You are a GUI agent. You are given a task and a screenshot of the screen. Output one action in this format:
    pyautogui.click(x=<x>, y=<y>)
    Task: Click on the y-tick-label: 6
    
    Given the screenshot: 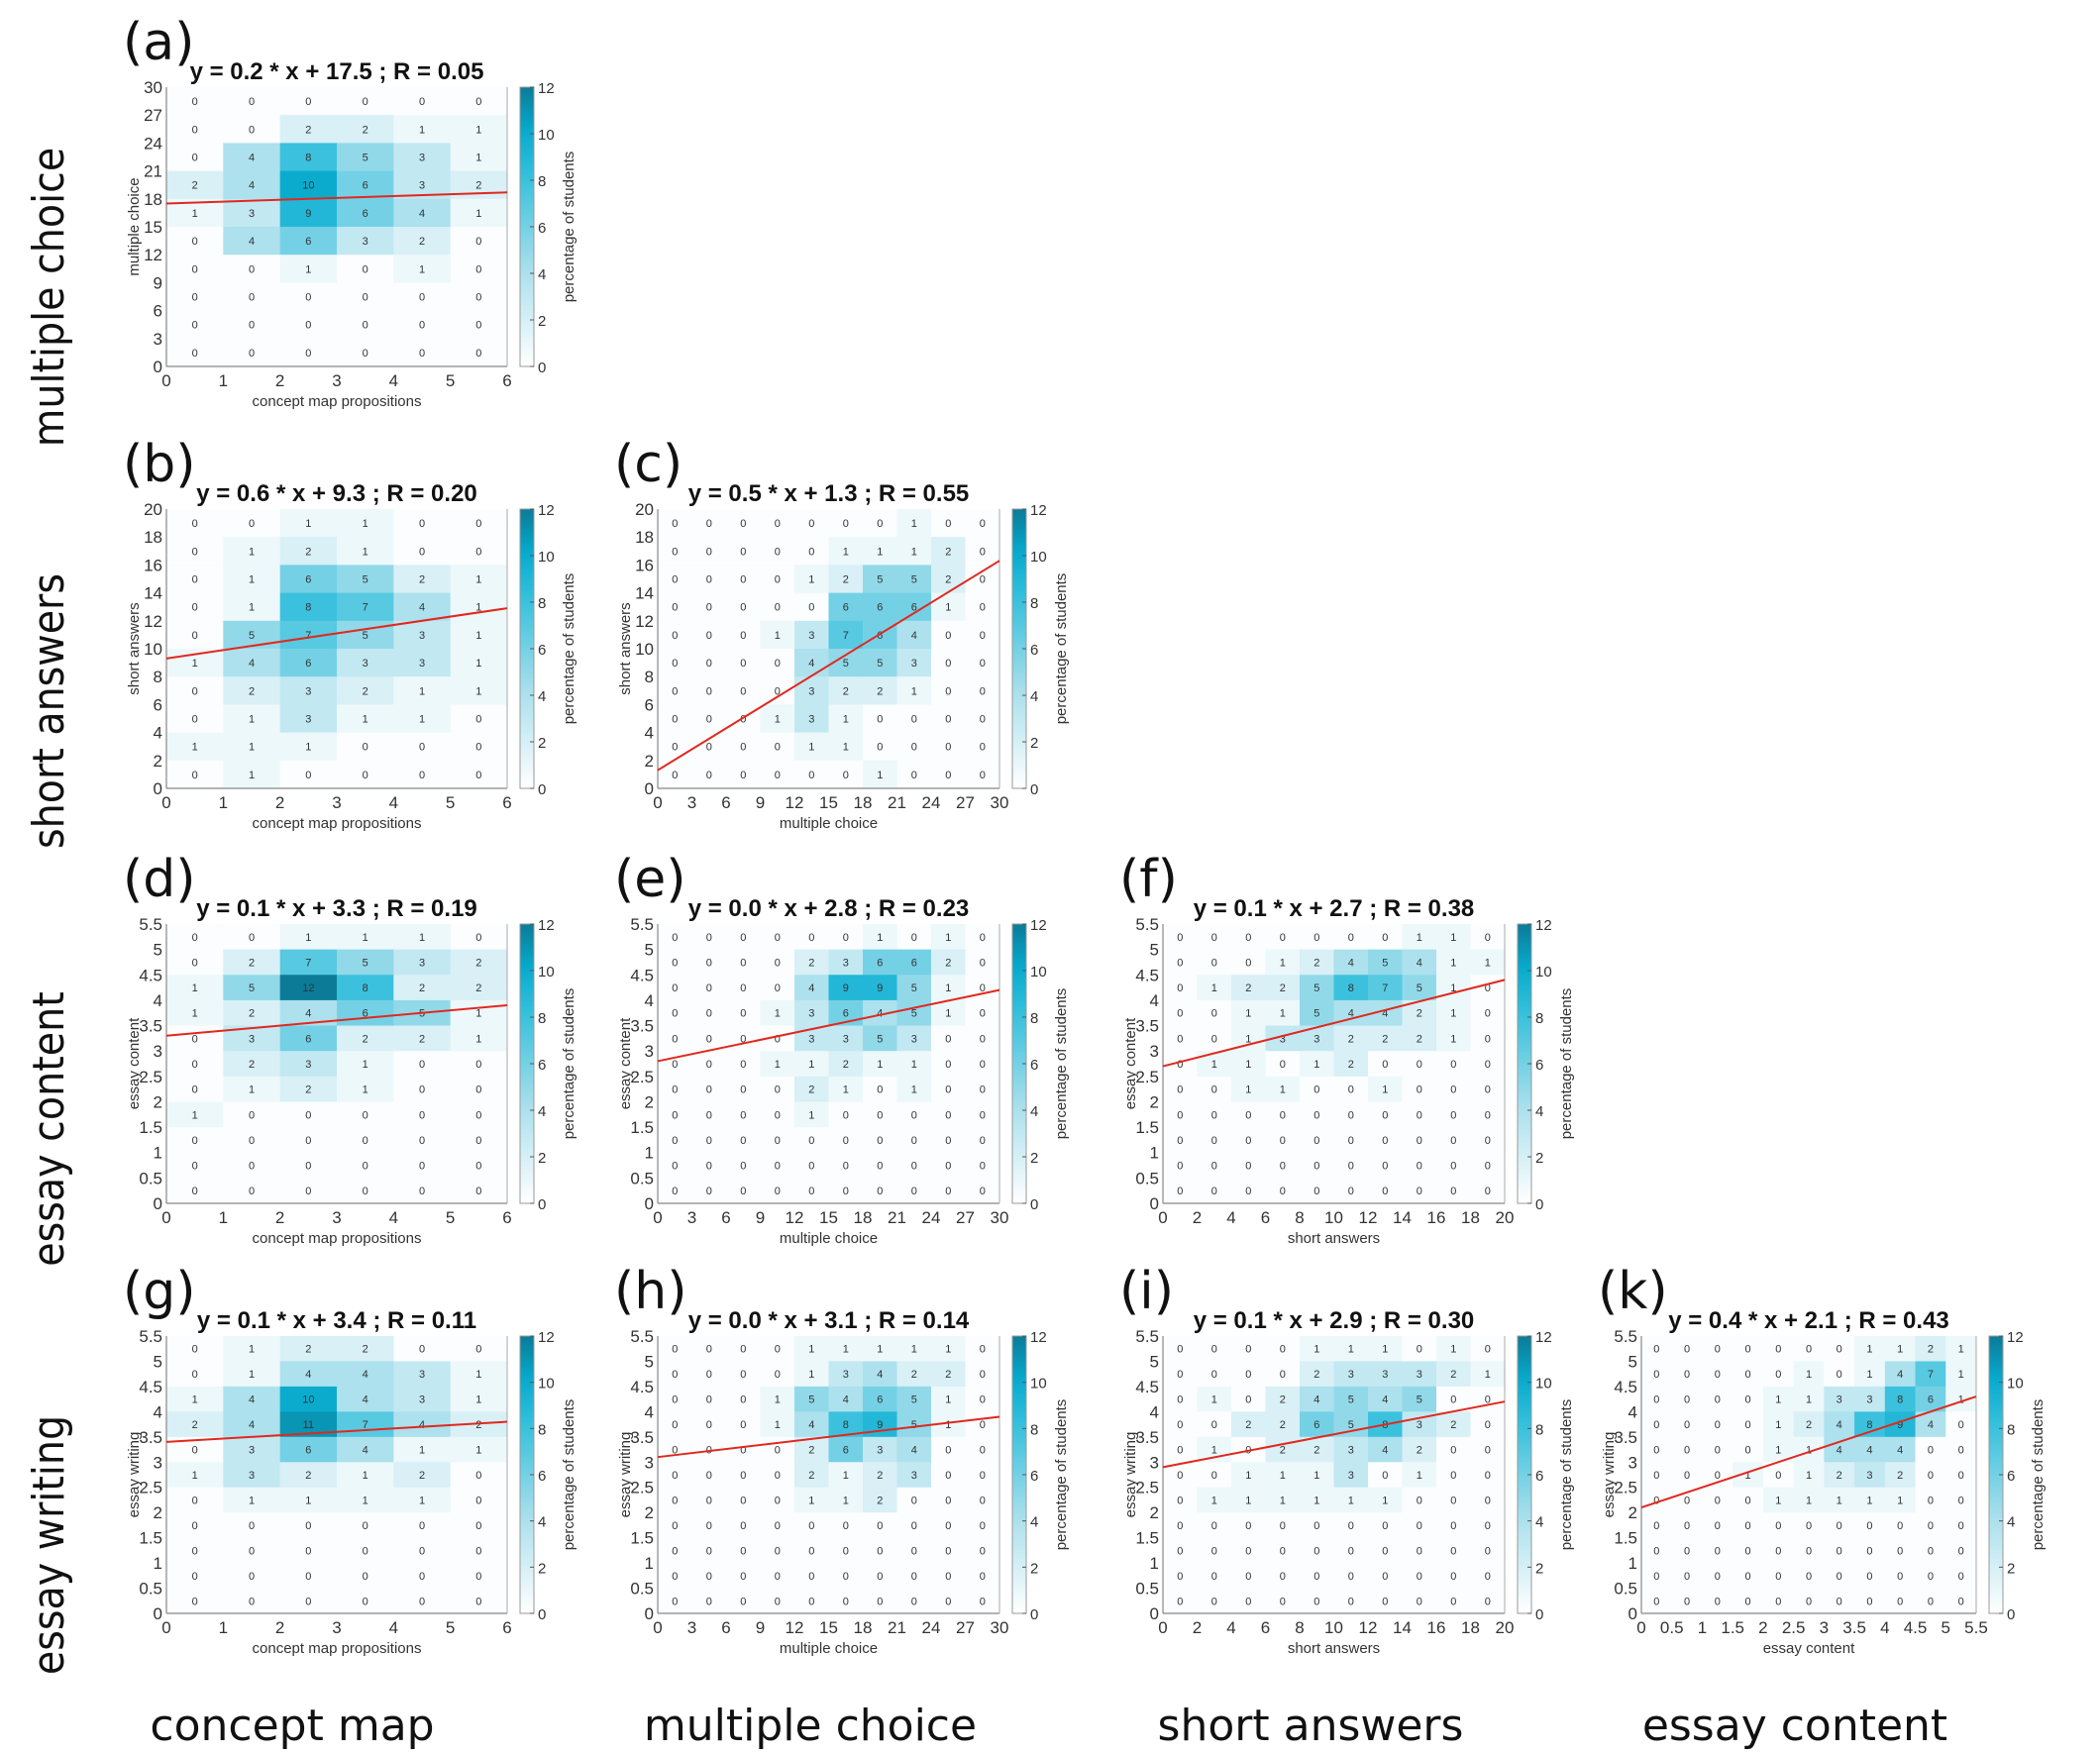 What is the action you would take?
    pyautogui.click(x=158, y=704)
    